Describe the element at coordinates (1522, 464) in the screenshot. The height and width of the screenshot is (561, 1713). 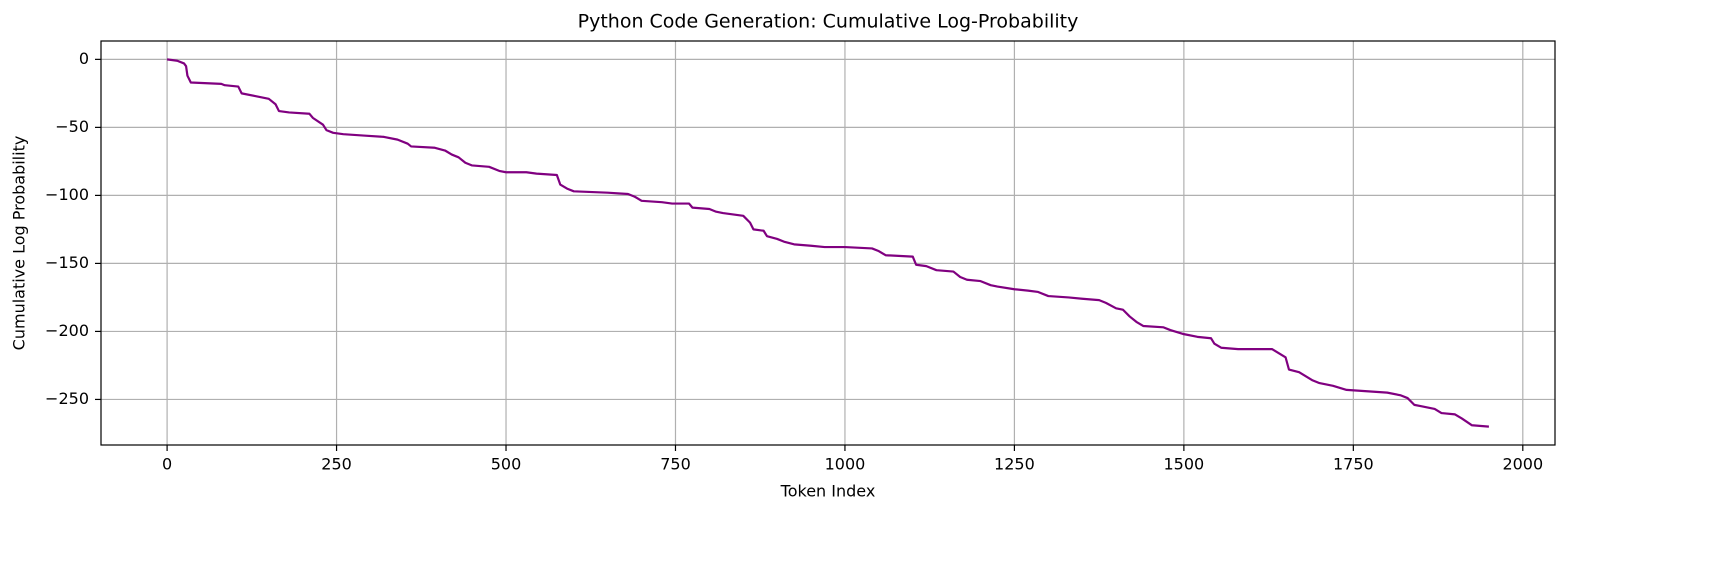
I see `x-tick-label: 2000` at that location.